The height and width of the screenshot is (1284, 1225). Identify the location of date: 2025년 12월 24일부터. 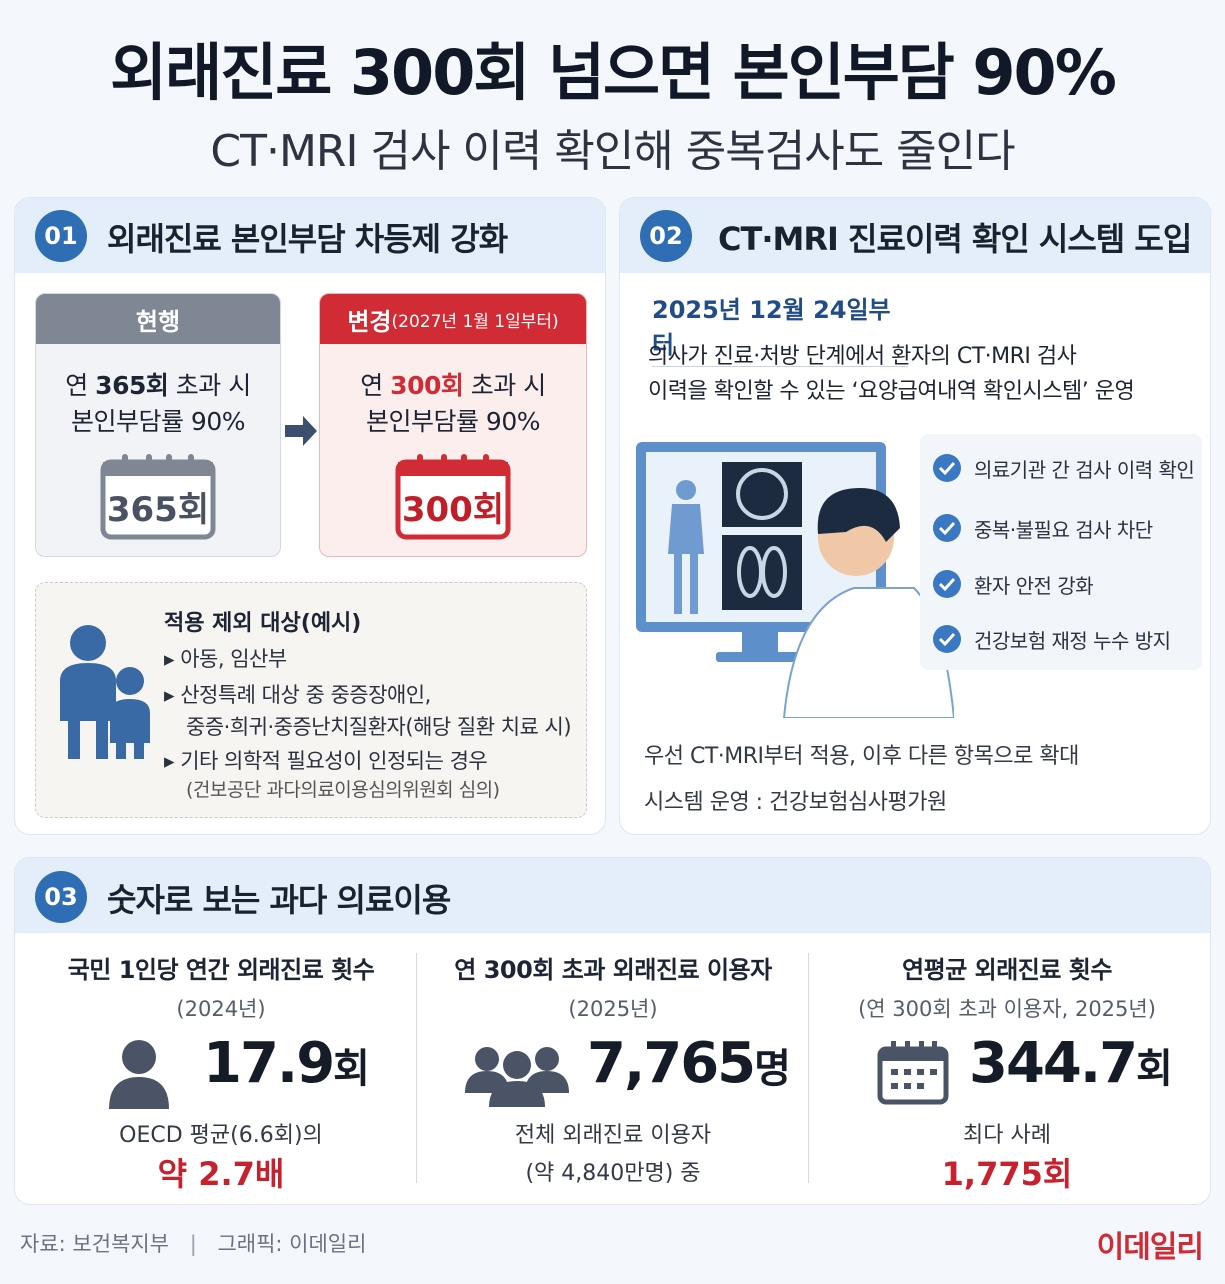
(780, 328).